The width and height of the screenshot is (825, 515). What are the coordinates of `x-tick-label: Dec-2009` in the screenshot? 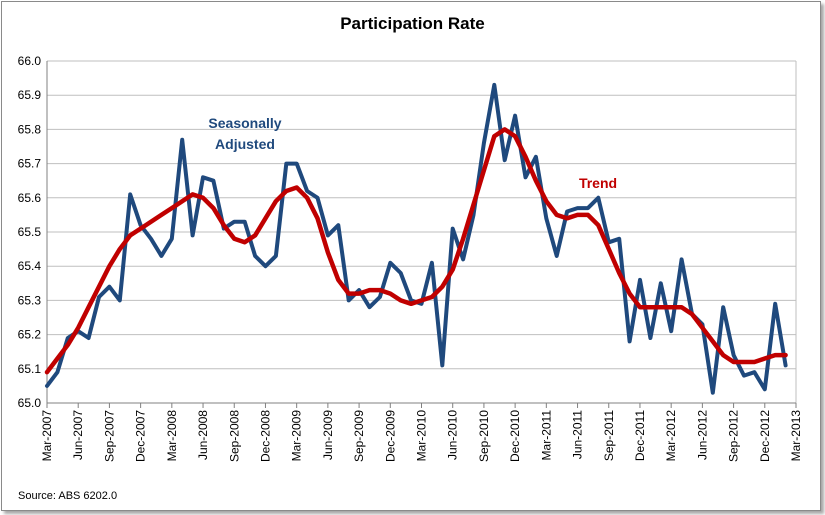 It's located at (390, 436).